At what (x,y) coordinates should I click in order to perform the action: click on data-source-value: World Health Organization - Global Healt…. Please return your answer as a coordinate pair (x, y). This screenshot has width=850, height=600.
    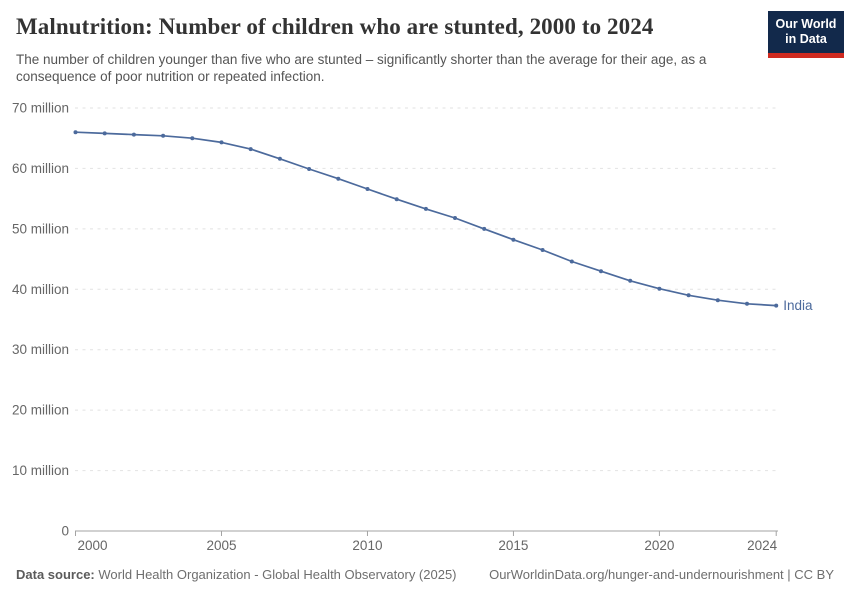
    Looking at the image, I should click on (275, 574).